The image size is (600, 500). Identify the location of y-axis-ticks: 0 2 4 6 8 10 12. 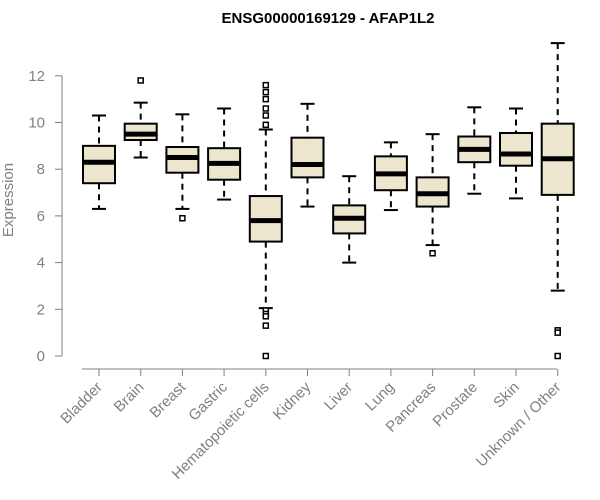
(45, 216).